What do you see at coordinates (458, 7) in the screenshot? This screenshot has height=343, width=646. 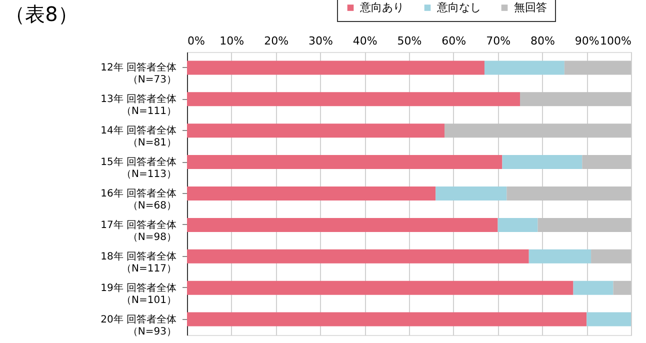 I see `legend-label: 意向なし` at bounding box center [458, 7].